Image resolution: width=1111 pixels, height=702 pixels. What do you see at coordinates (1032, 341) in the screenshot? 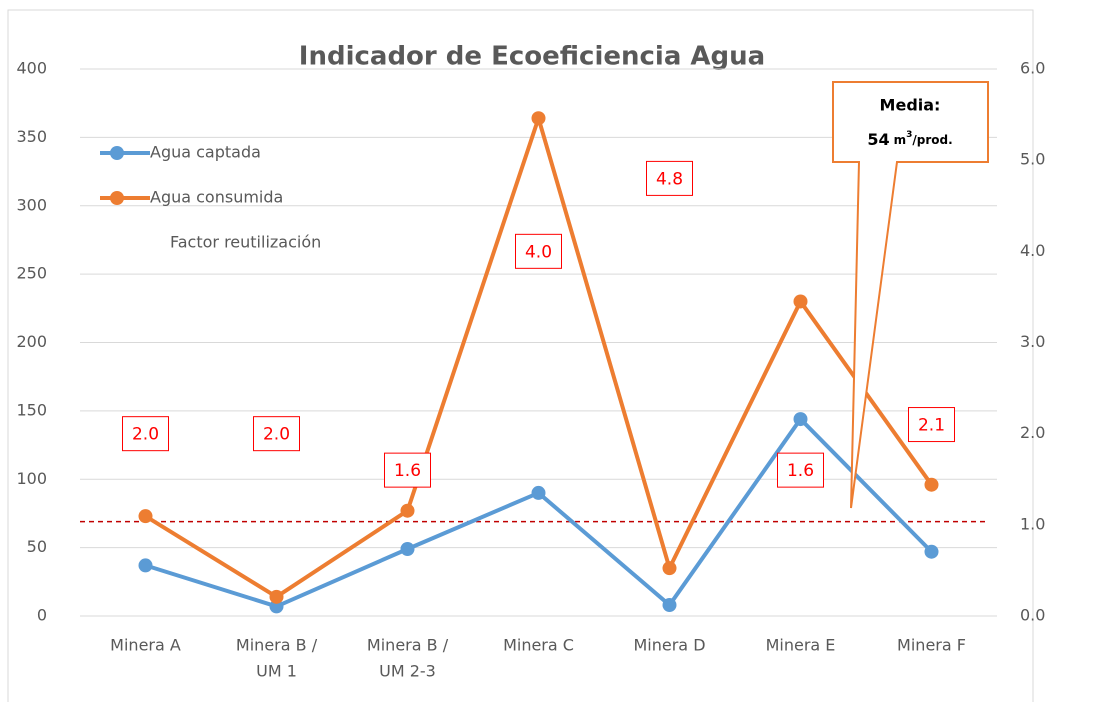
I see `y2-tick-label: 3.0` at bounding box center [1032, 341].